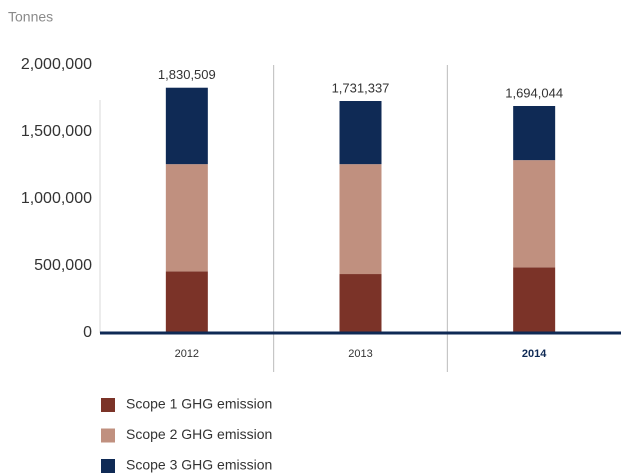 Image resolution: width=621 pixels, height=476 pixels. I want to click on total-label: 1,830,509, so click(187, 74).